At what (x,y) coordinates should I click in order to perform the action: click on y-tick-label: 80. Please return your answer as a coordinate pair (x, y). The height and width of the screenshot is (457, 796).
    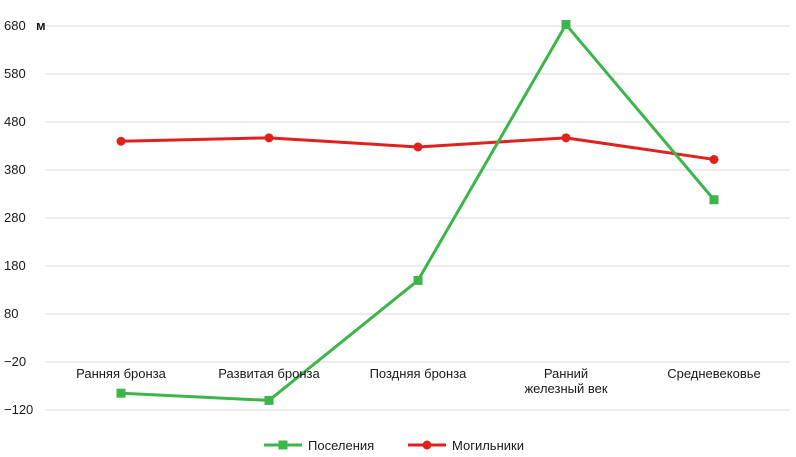
    Looking at the image, I should click on (11, 313).